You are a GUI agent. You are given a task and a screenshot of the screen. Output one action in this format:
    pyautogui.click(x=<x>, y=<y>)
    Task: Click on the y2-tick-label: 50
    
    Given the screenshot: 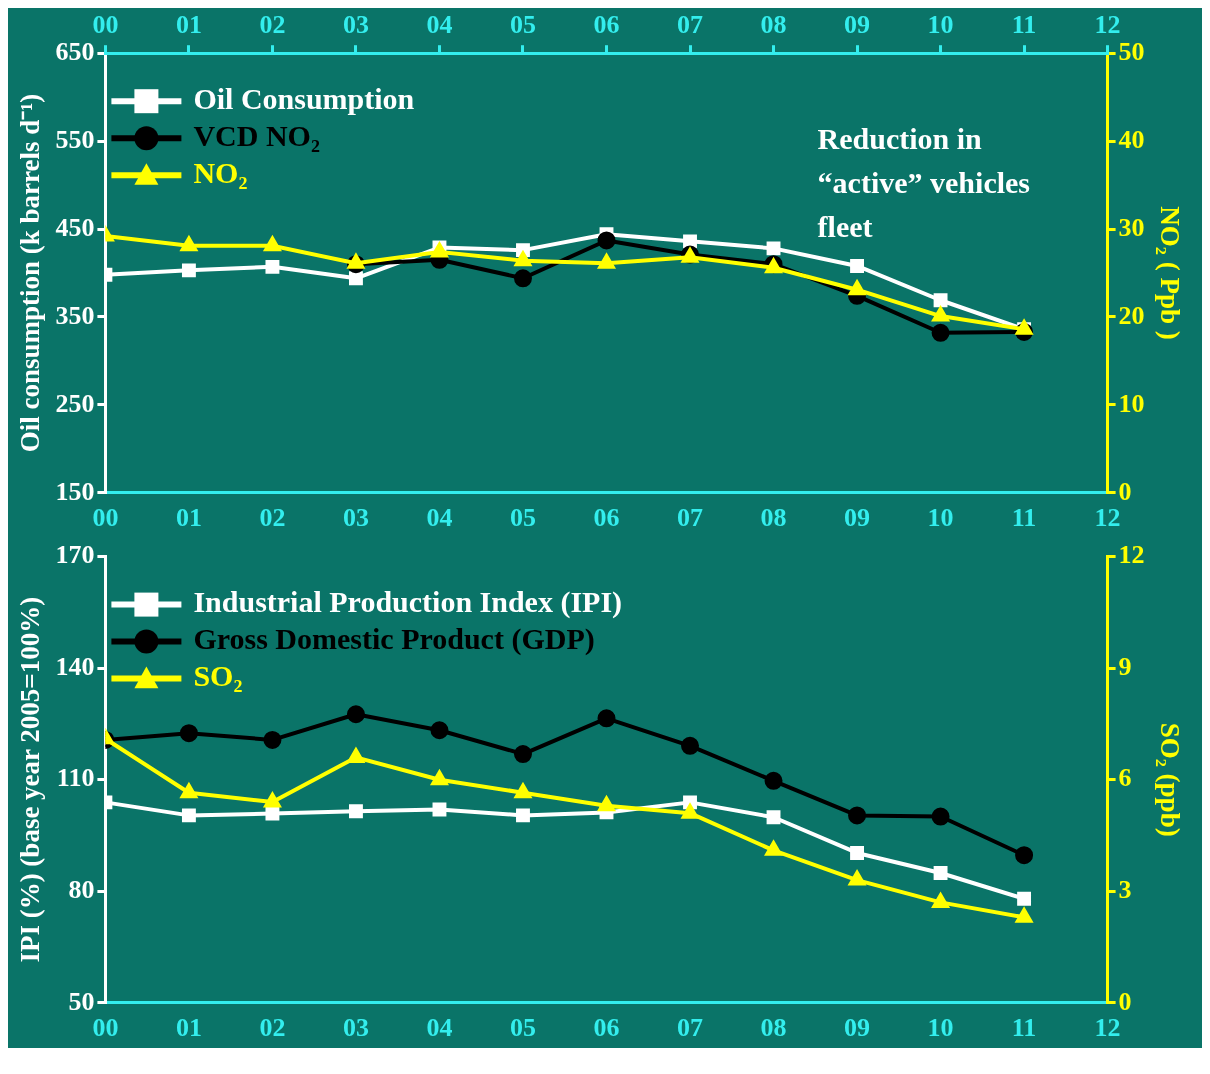 What is the action you would take?
    pyautogui.click(x=1131, y=51)
    